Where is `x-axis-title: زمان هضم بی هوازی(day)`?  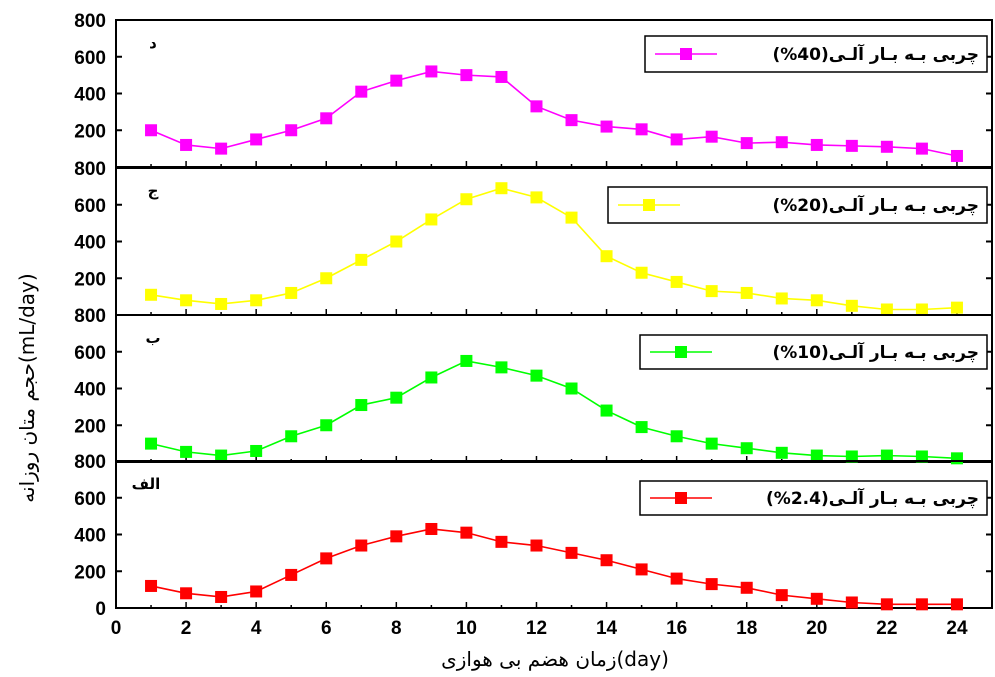 x-axis-title: زمان هضم بی هوازی(day) is located at coordinates (555, 659).